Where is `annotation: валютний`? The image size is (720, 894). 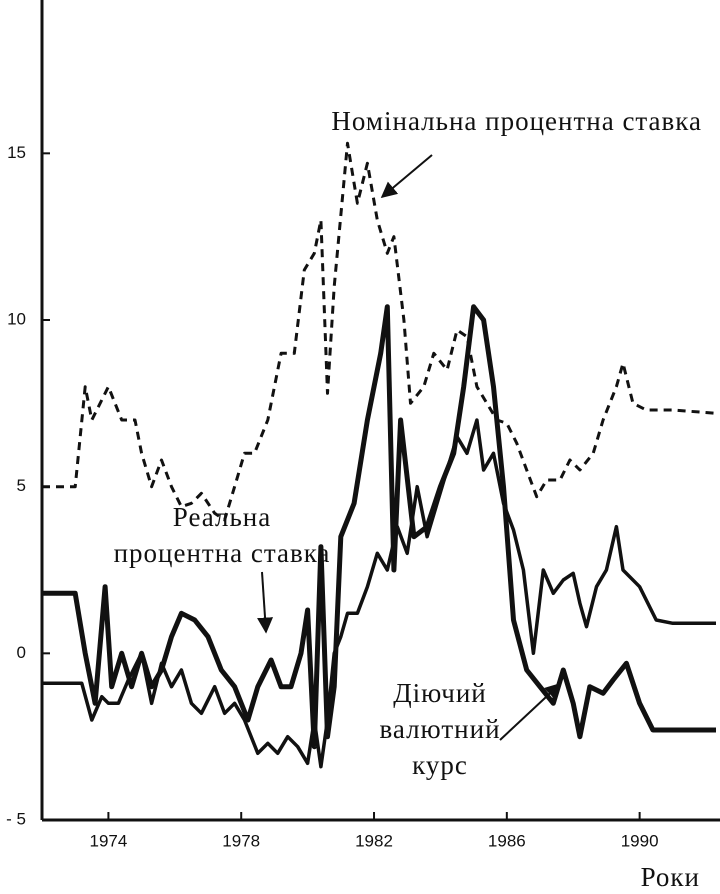
annotation: валютний is located at coordinates (439, 729).